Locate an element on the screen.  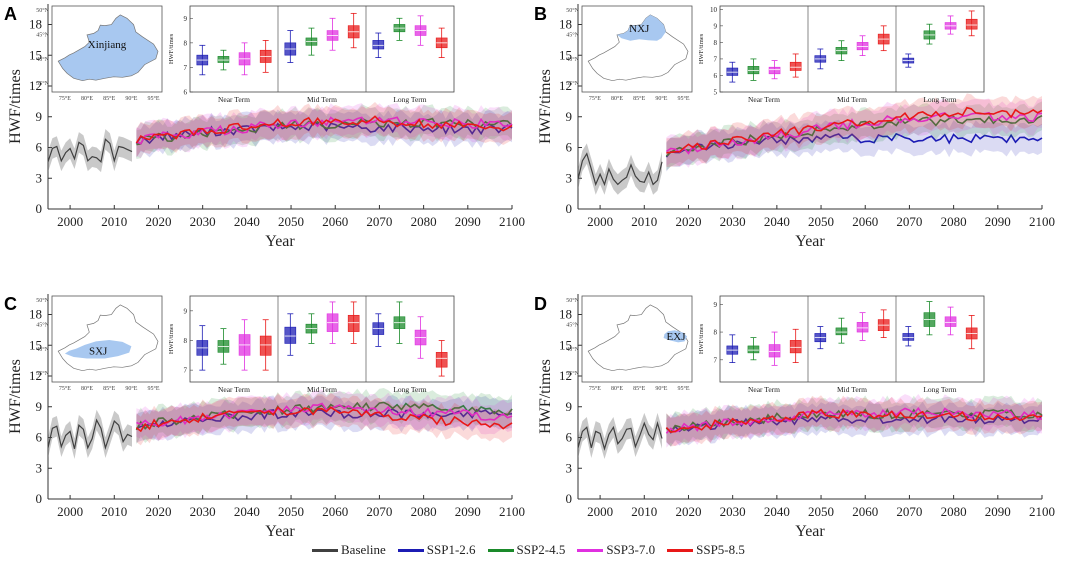
y-tick-label: 3 is located at coordinates (569, 177).